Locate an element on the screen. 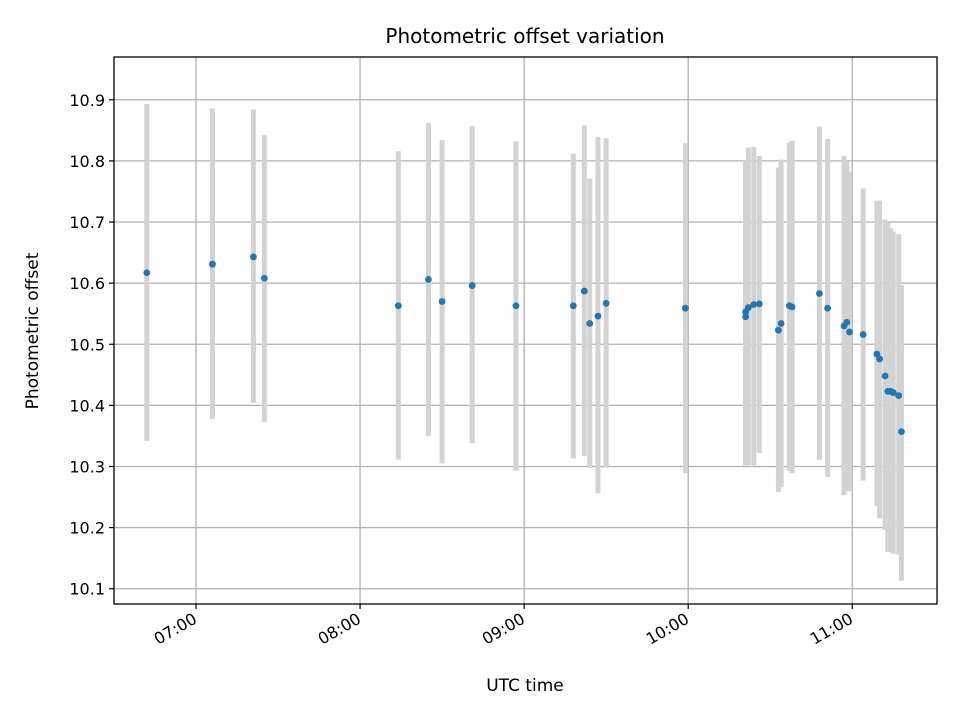 This screenshot has width=960, height=720. x-tick-label: 09:00 is located at coordinates (503, 629).